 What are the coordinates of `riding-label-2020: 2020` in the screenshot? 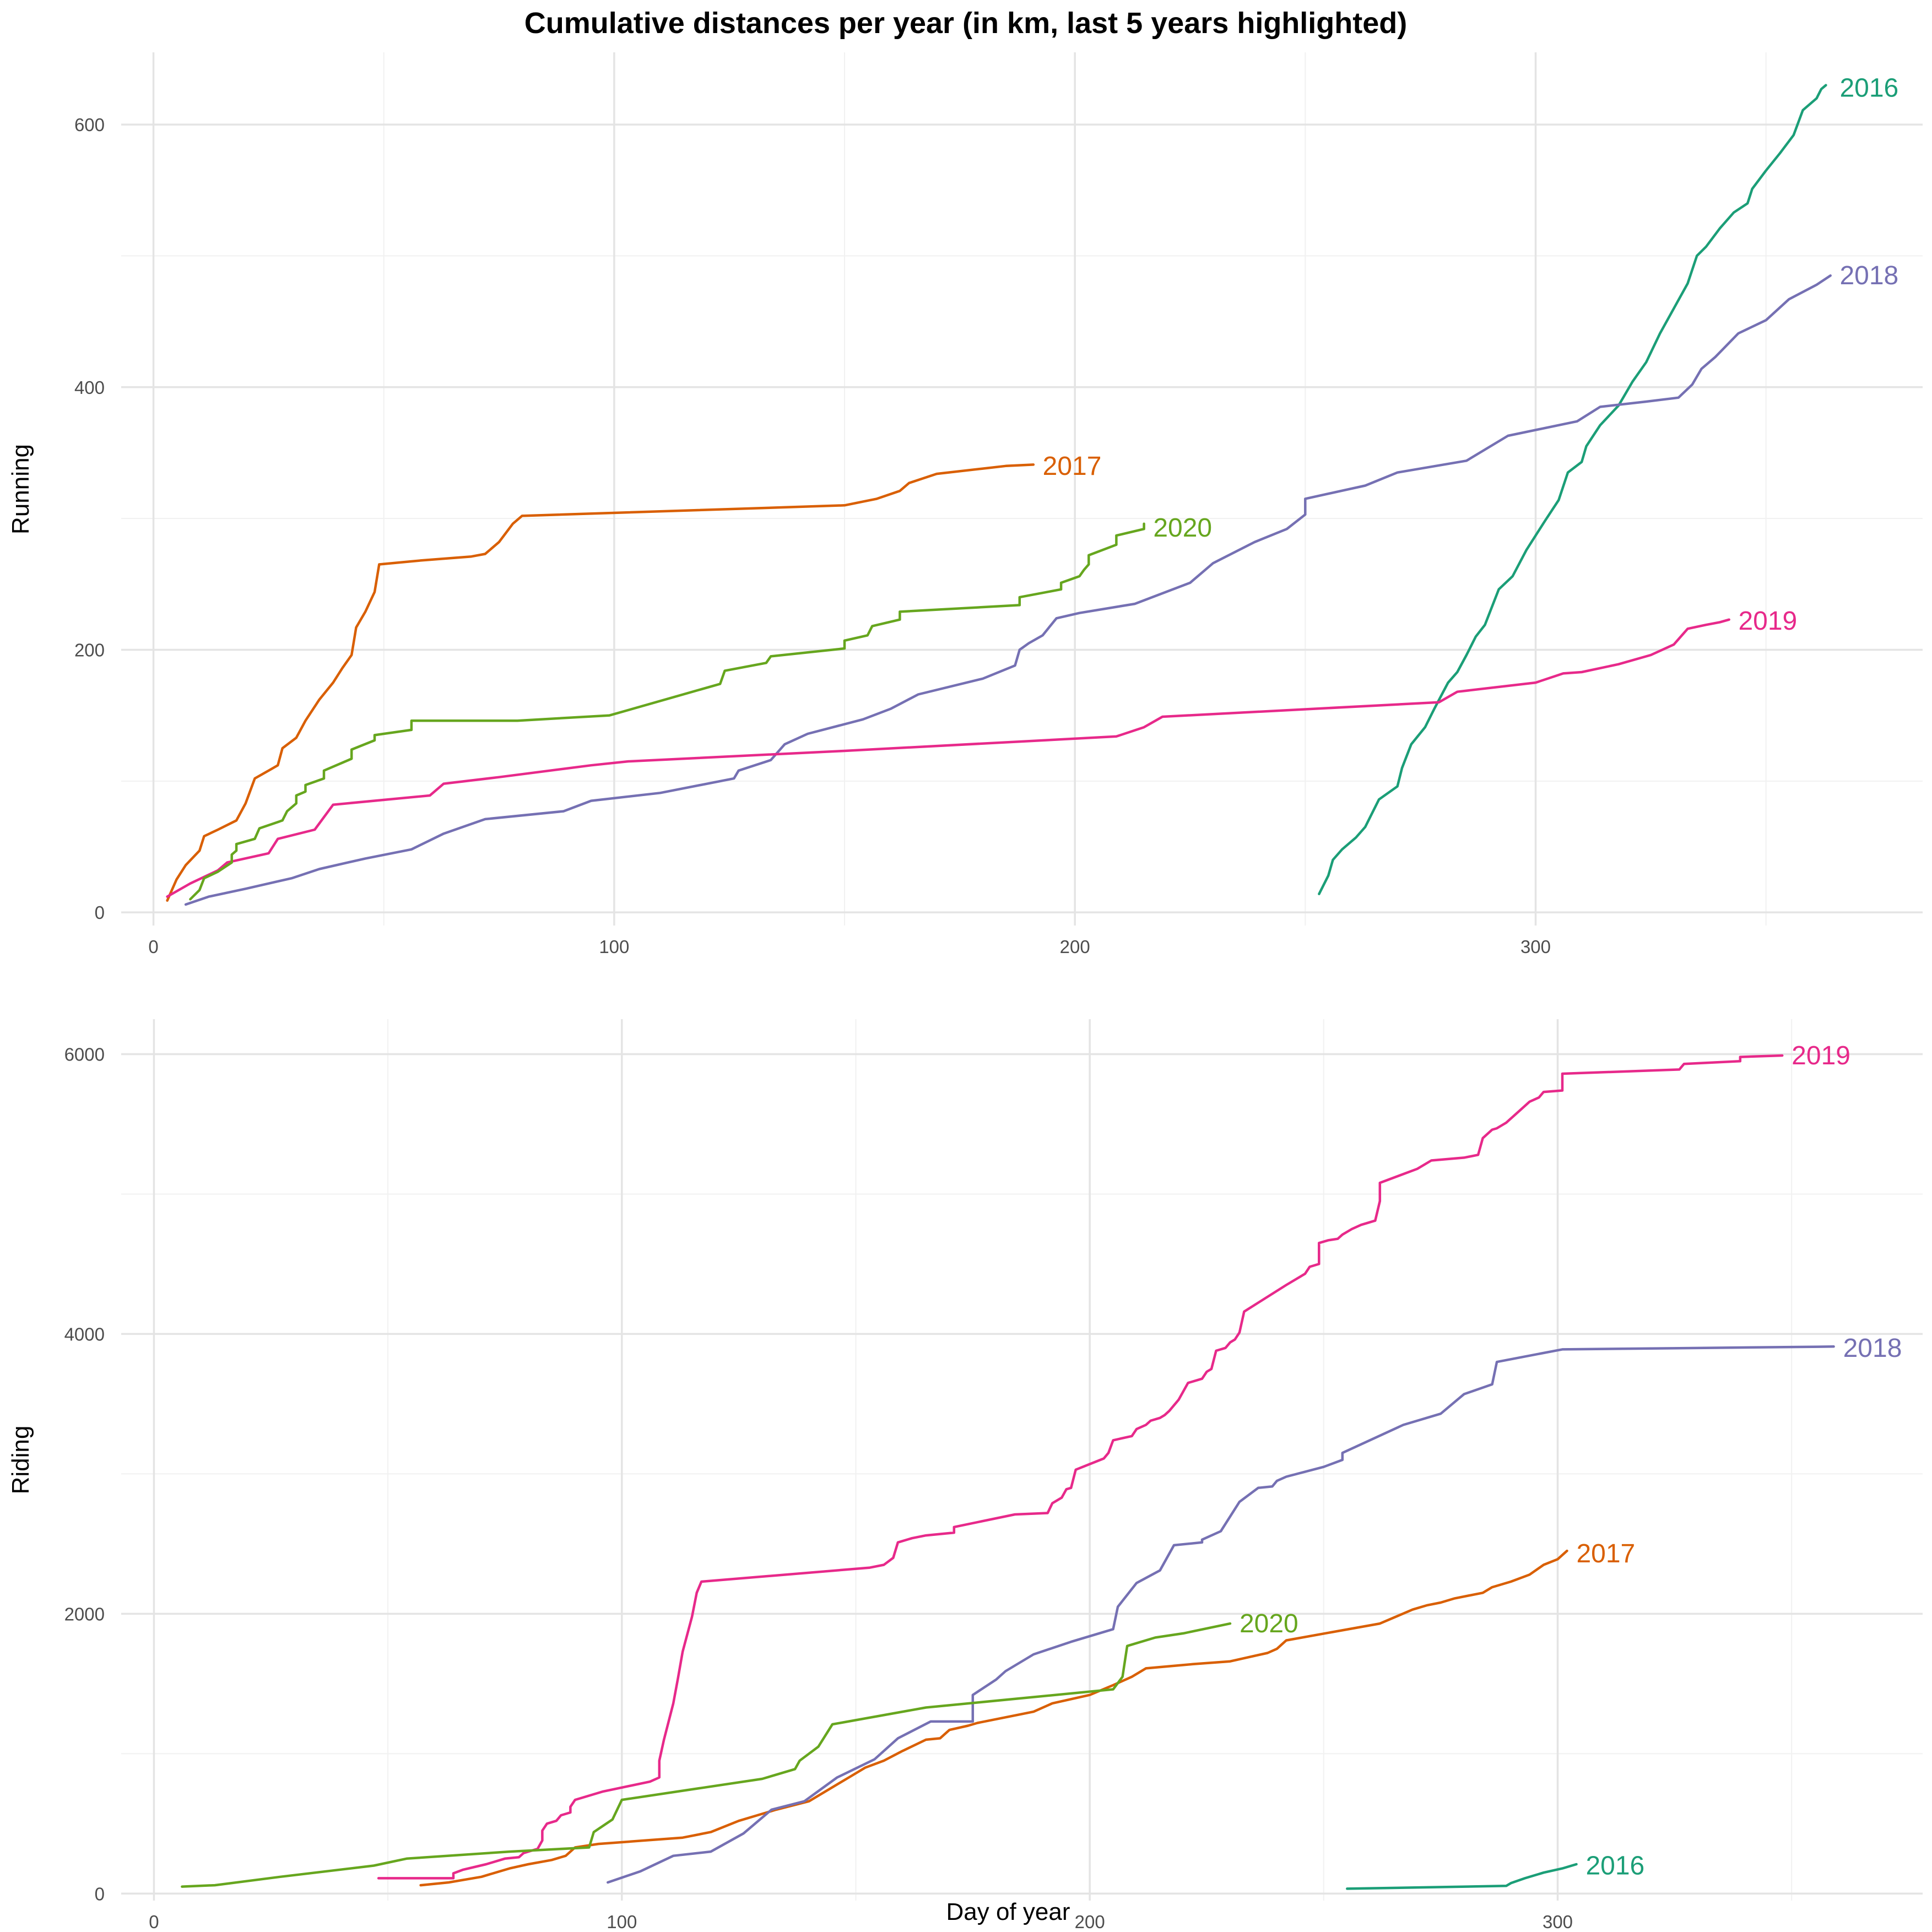 It's located at (1269, 1624).